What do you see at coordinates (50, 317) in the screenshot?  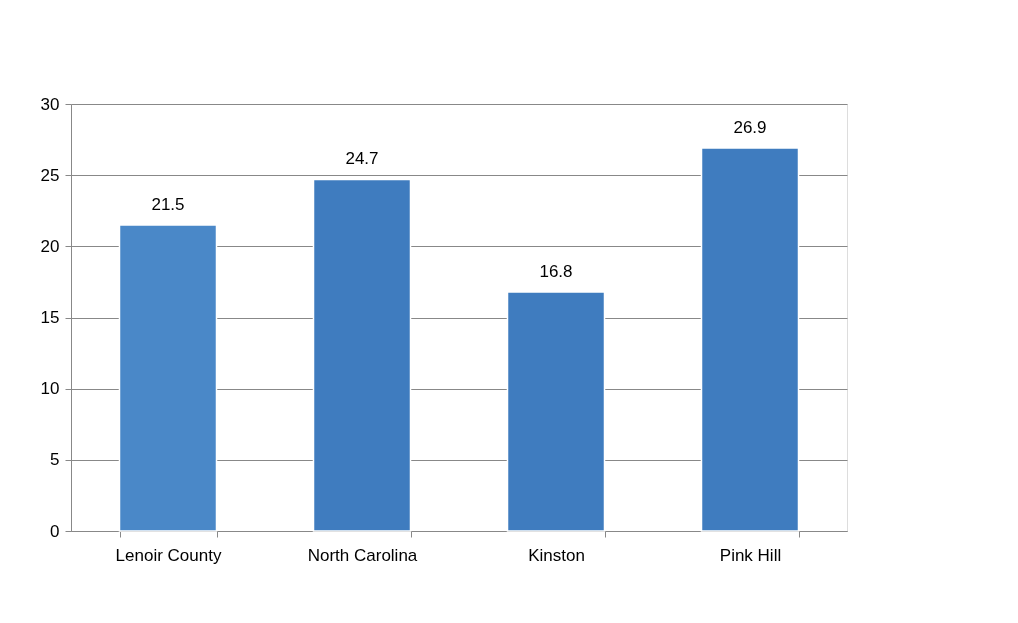 I see `y-tick-label: 15` at bounding box center [50, 317].